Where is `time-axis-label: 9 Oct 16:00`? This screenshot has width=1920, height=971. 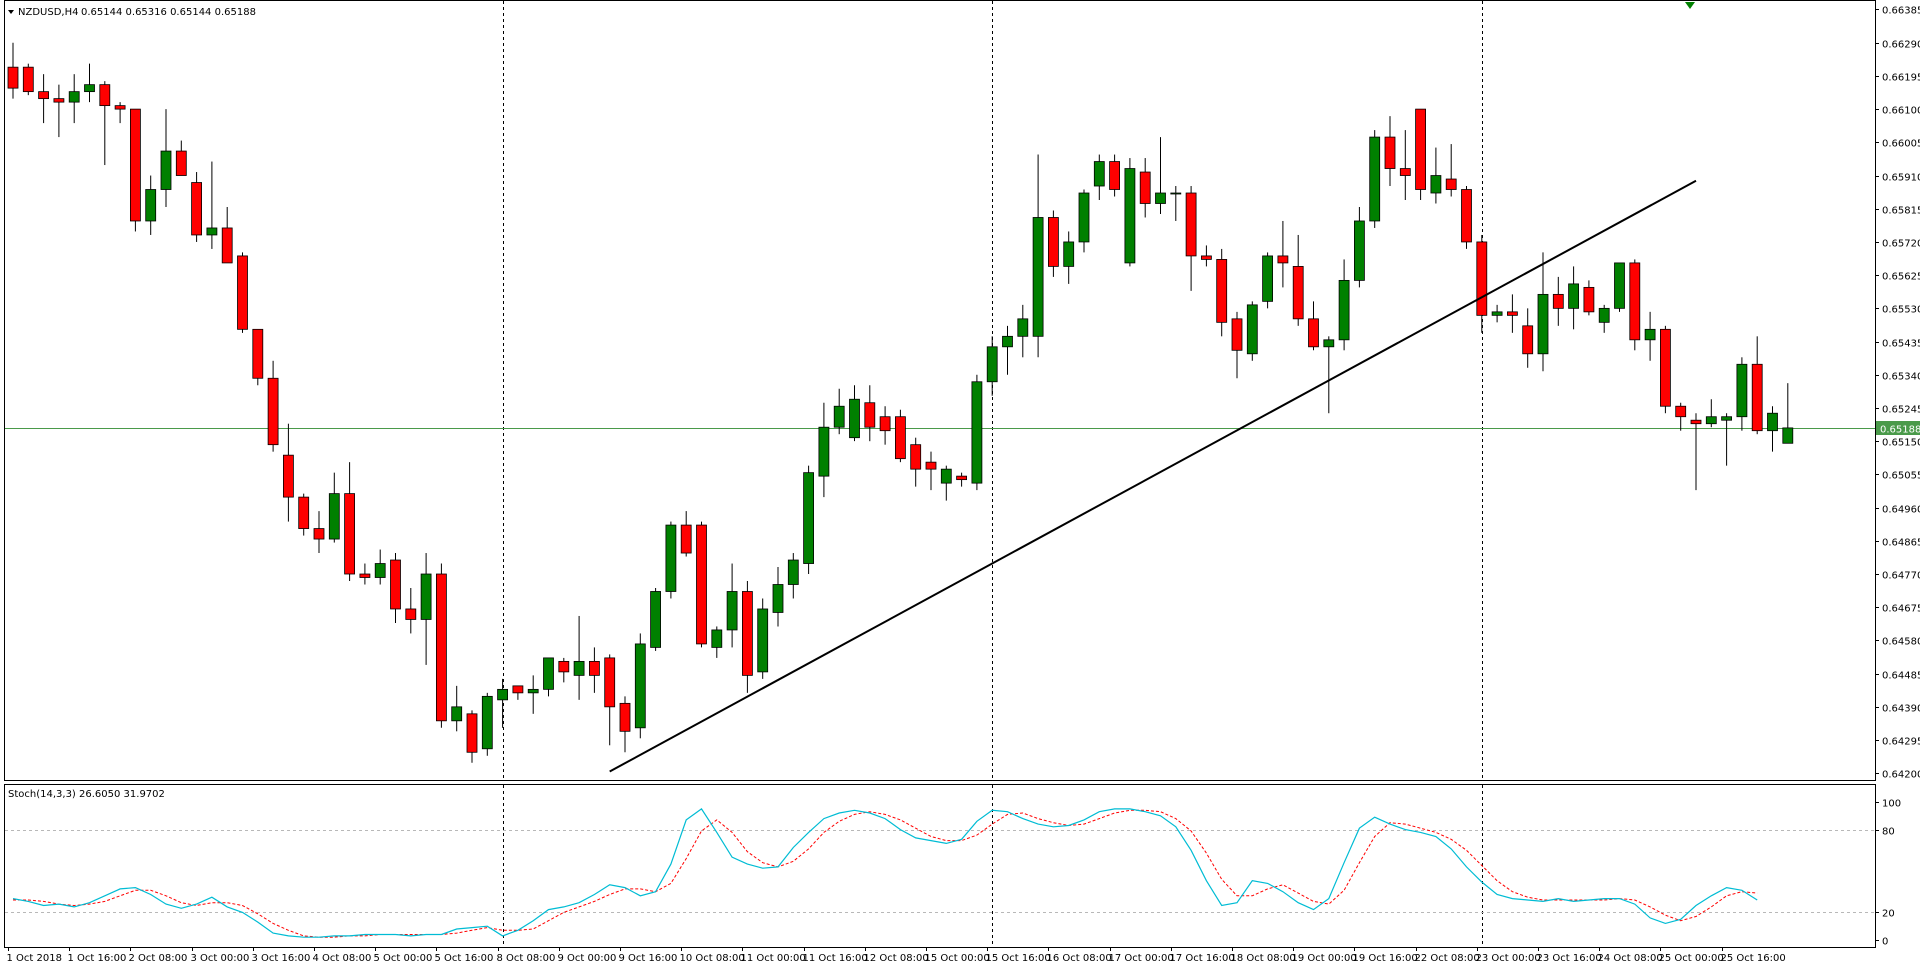
time-axis-label: 9 Oct 16:00 is located at coordinates (648, 958).